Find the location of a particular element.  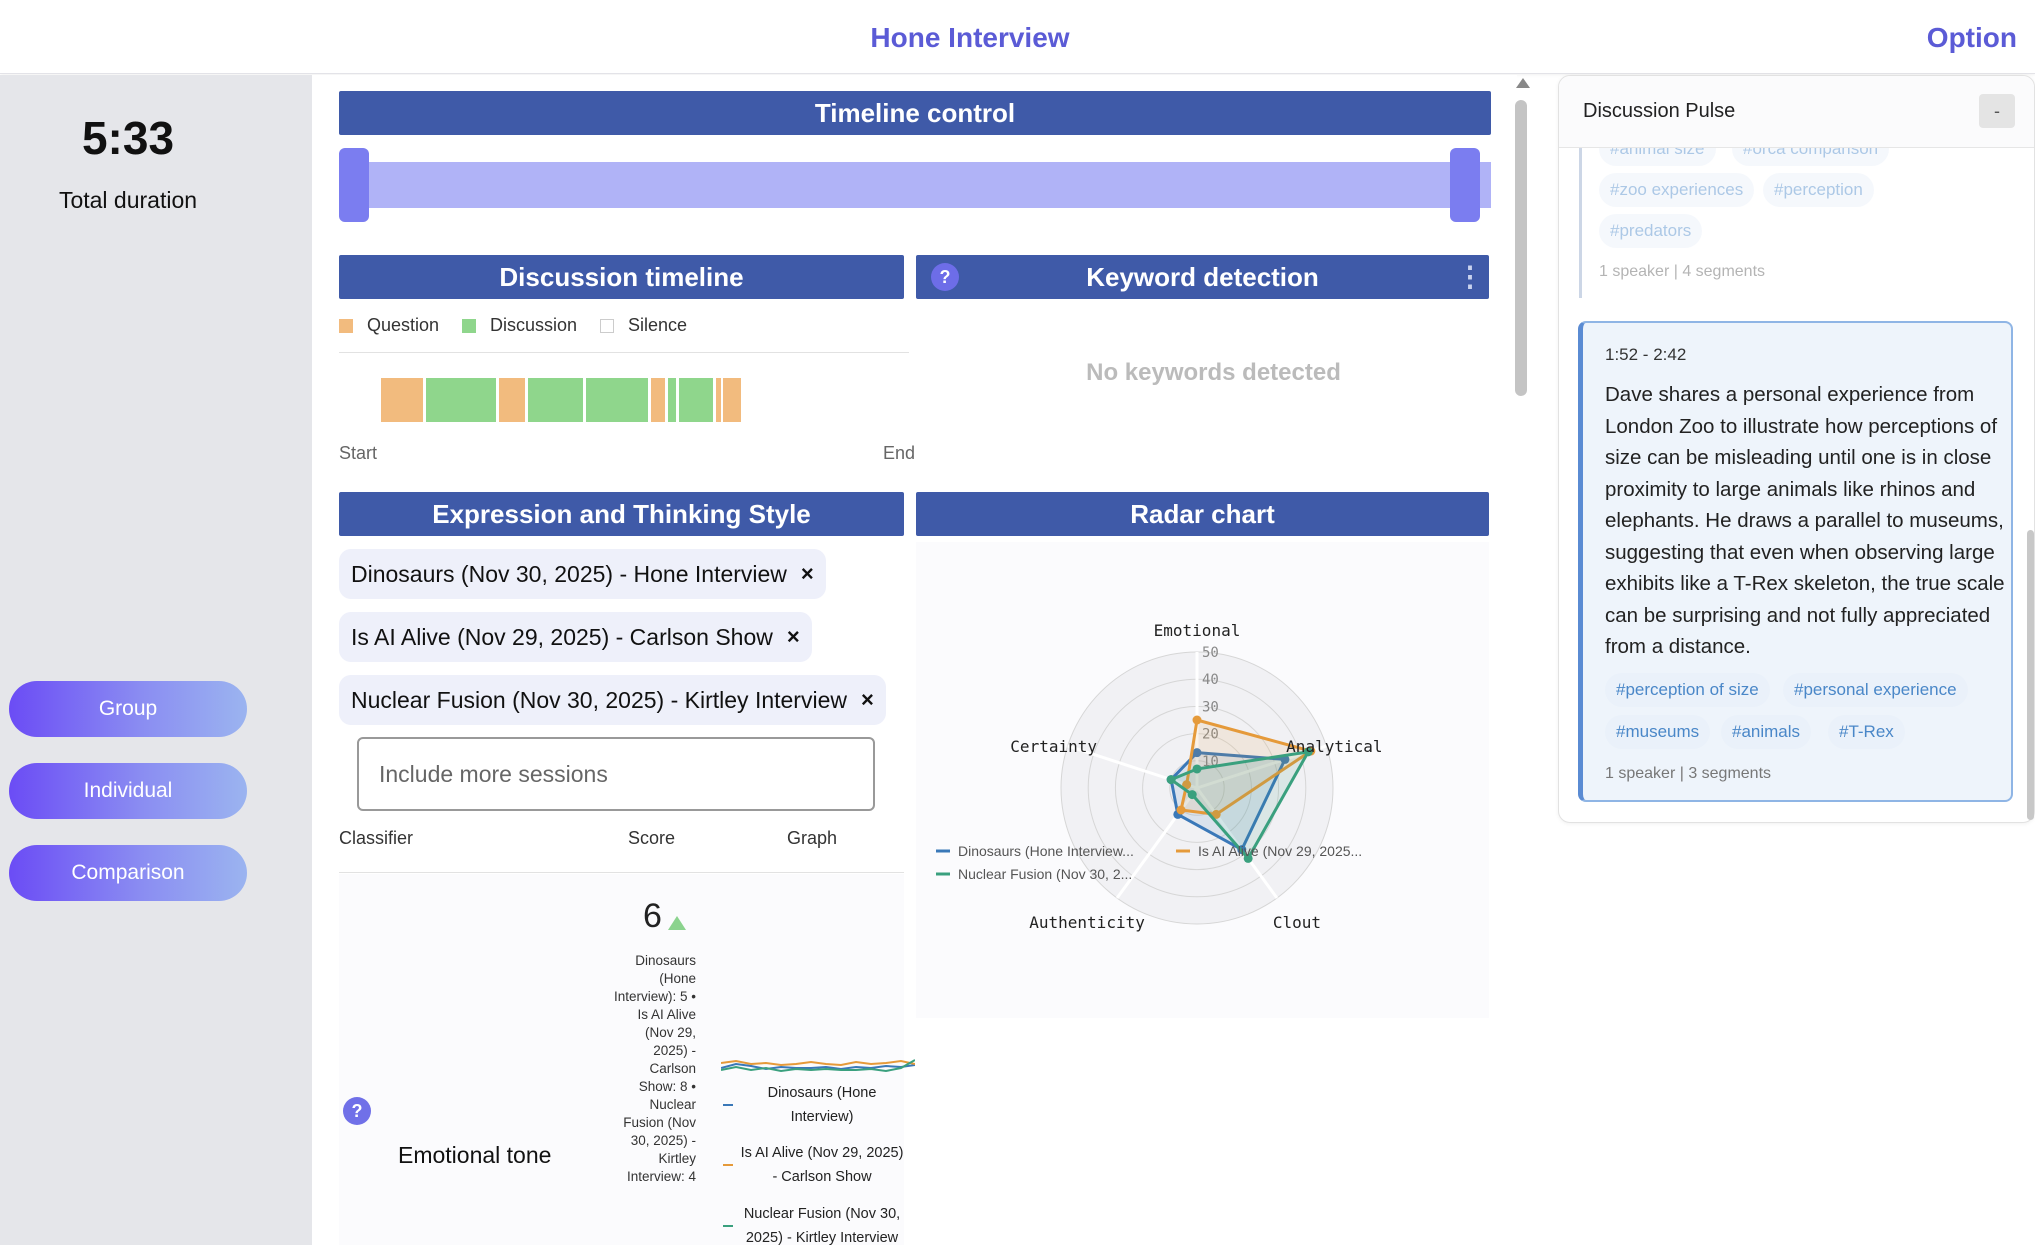

radar-axis-label: Emotional is located at coordinates (1197, 630).